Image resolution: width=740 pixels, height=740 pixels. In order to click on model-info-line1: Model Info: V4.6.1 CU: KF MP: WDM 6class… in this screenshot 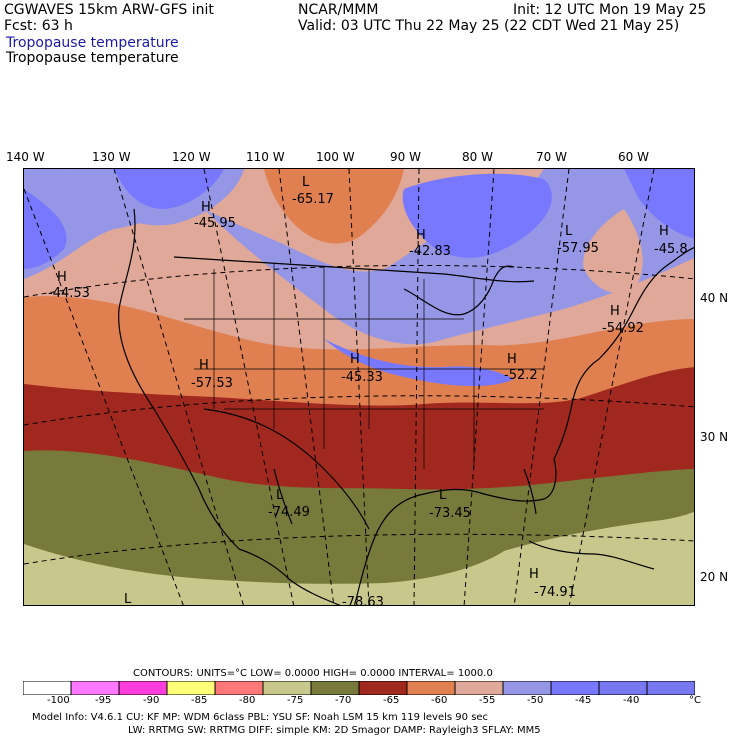, I will do `click(260, 717)`.